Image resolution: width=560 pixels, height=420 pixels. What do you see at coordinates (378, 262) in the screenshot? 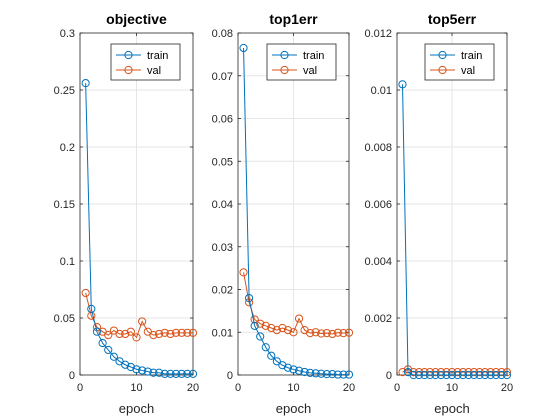
I see `y-tick-label: 0.004` at bounding box center [378, 262].